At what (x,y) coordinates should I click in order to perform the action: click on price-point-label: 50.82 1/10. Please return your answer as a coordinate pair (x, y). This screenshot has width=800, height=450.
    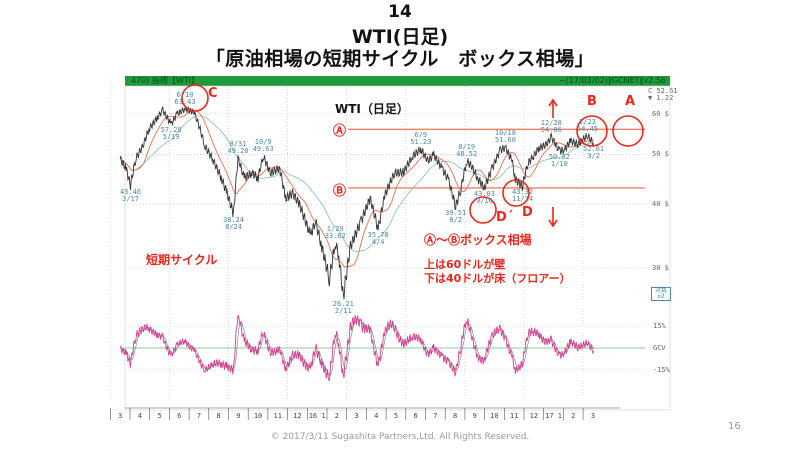
    Looking at the image, I should click on (559, 160).